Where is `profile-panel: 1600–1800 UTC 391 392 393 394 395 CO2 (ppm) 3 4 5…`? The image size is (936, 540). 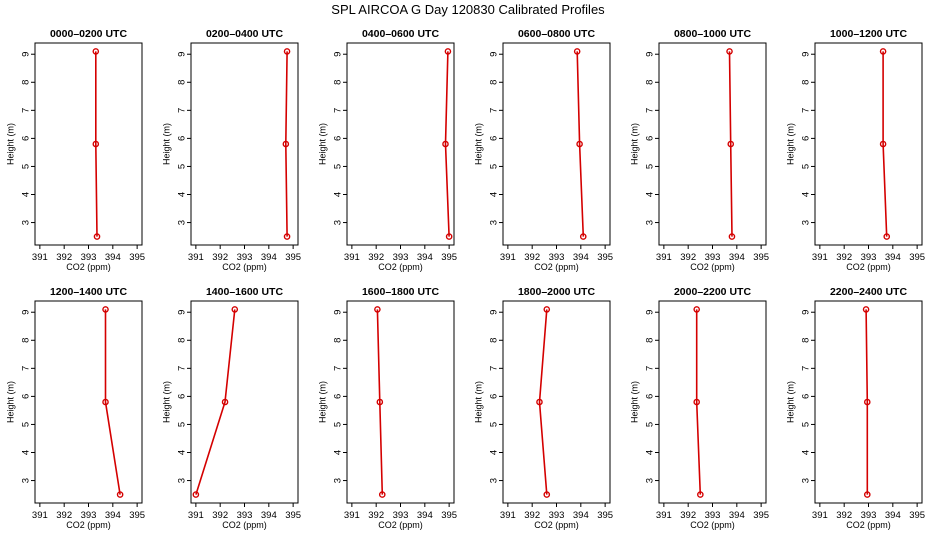 profile-panel: 1600–1800 UTC 391 392 393 394 395 CO2 (ppm) 3 4 5… is located at coordinates (387, 408).